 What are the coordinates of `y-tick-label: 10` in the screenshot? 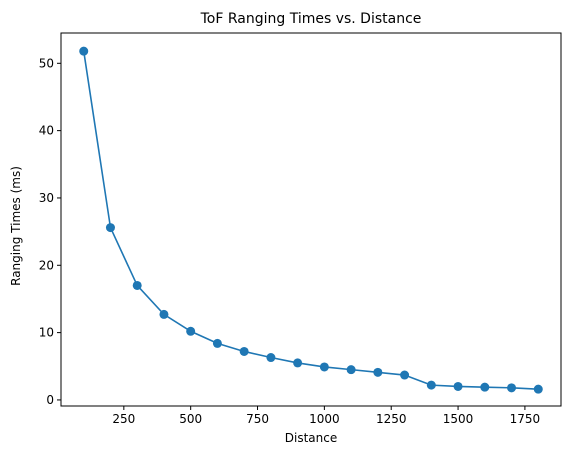 It's located at (46, 333).